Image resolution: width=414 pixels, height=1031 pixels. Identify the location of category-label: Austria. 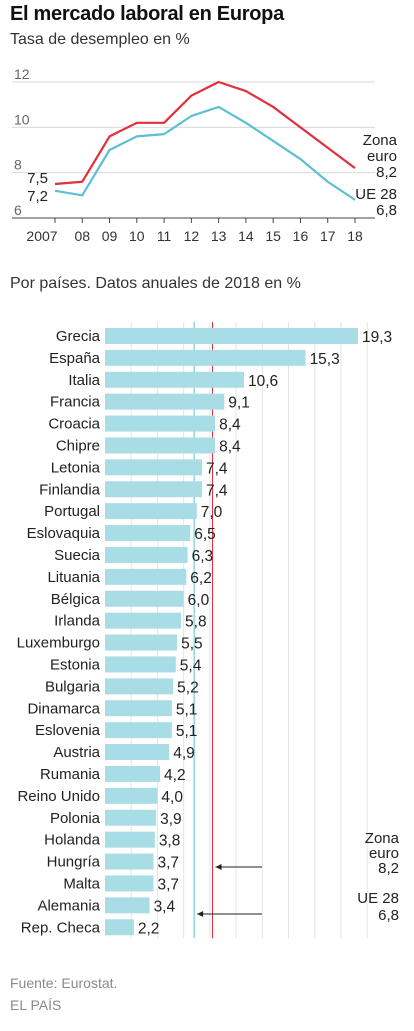
(76, 752).